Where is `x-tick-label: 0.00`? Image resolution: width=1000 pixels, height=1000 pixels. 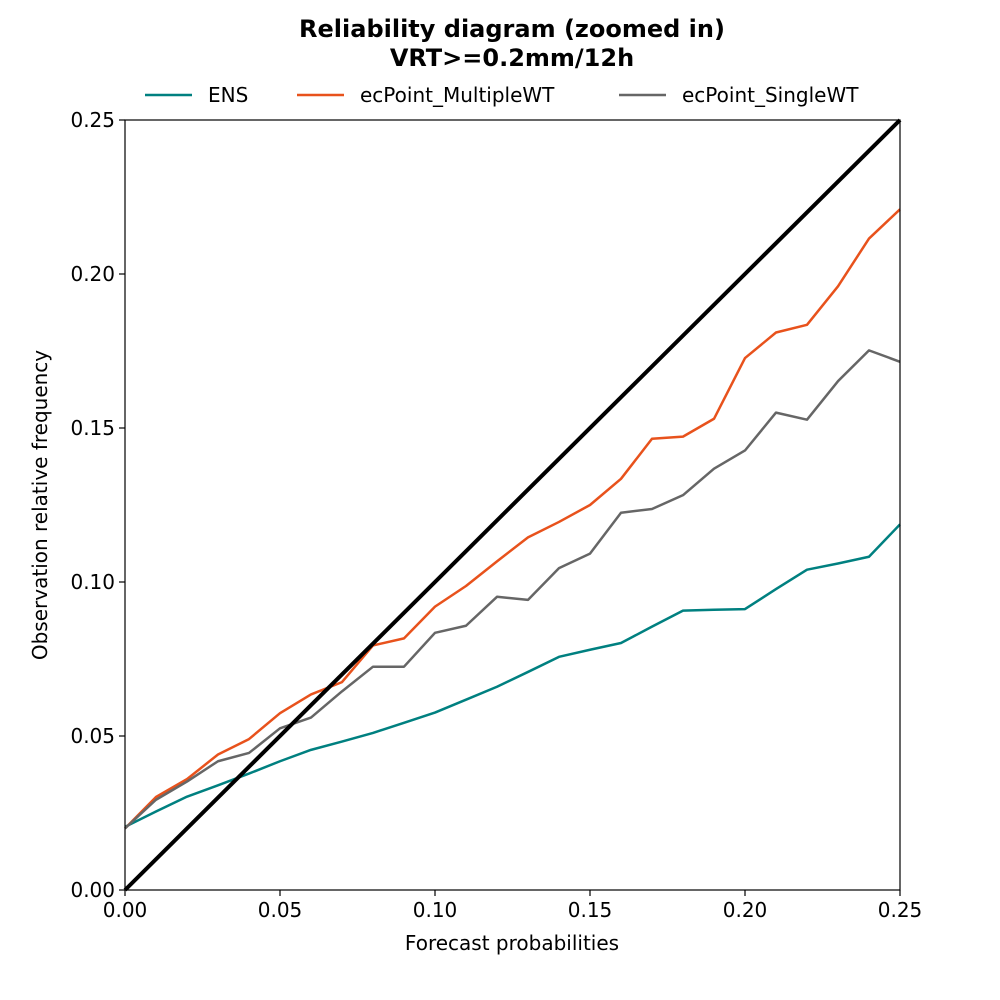
x-tick-label: 0.00 is located at coordinates (125, 910).